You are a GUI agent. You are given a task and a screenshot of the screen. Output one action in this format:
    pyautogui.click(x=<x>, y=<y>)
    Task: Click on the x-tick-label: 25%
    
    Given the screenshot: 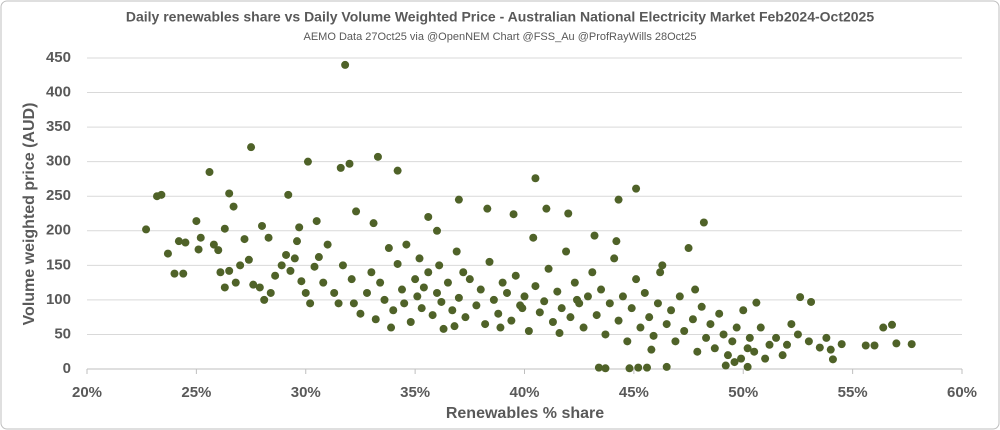 What is the action you would take?
    pyautogui.click(x=196, y=392)
    